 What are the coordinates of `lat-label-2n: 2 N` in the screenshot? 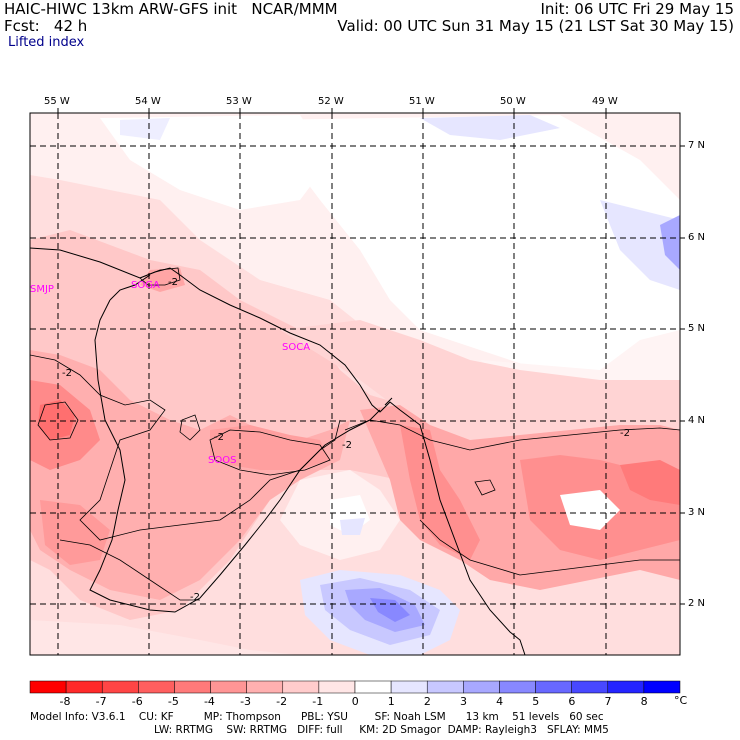 It's located at (697, 603).